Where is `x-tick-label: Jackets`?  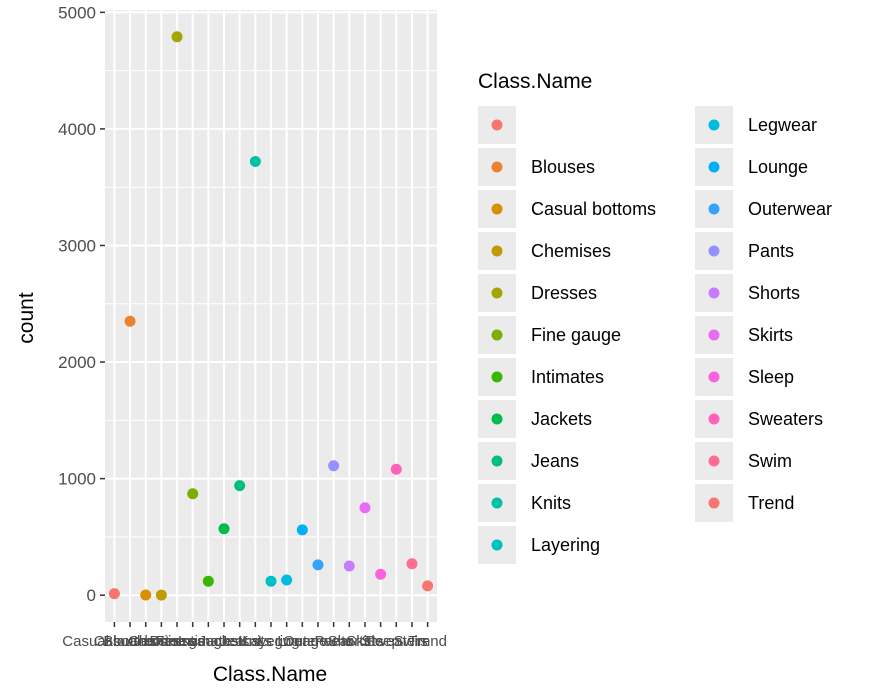
x-tick-label: Jackets is located at coordinates (224, 641).